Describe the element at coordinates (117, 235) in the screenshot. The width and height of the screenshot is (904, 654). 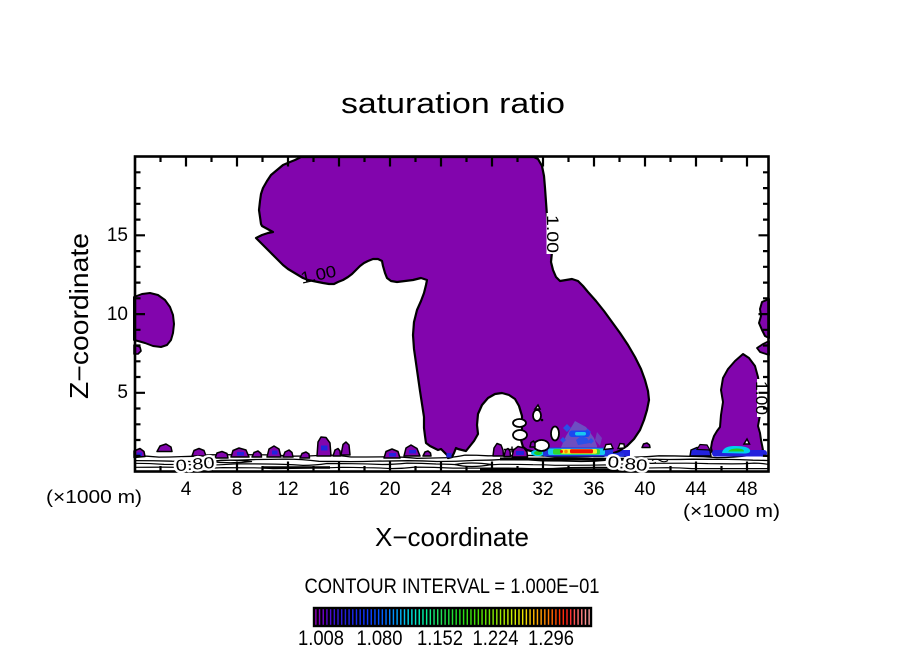
I see `svg-text: 15` at that location.